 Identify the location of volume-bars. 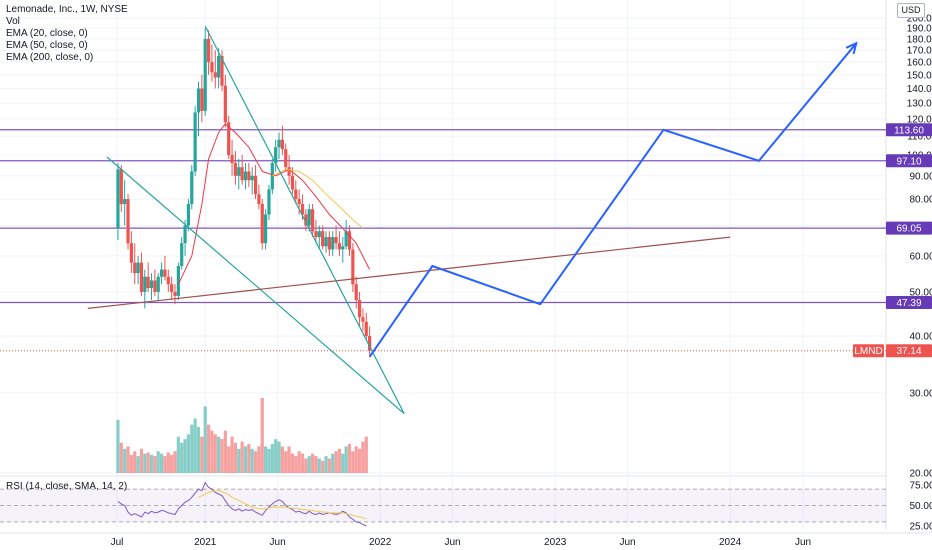
(242, 435).